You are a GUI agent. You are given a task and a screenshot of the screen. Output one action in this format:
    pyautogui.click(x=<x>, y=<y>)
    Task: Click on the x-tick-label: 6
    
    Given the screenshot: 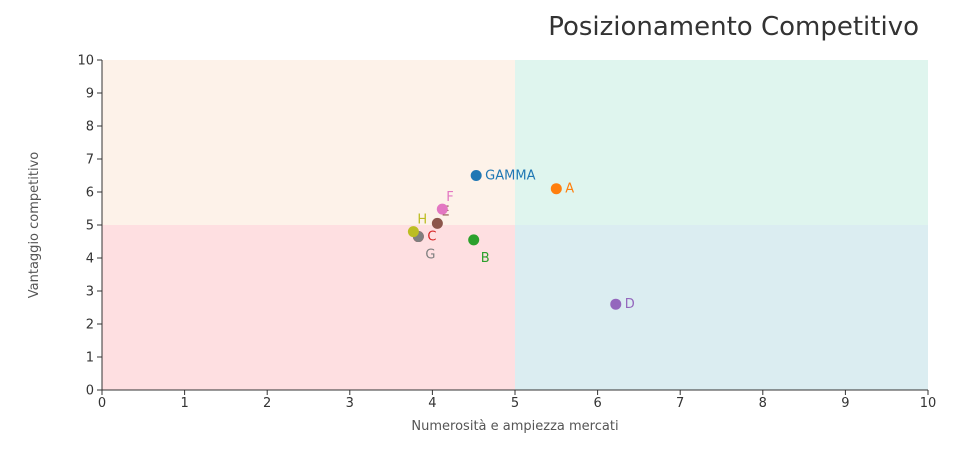 What is the action you would take?
    pyautogui.click(x=597, y=403)
    